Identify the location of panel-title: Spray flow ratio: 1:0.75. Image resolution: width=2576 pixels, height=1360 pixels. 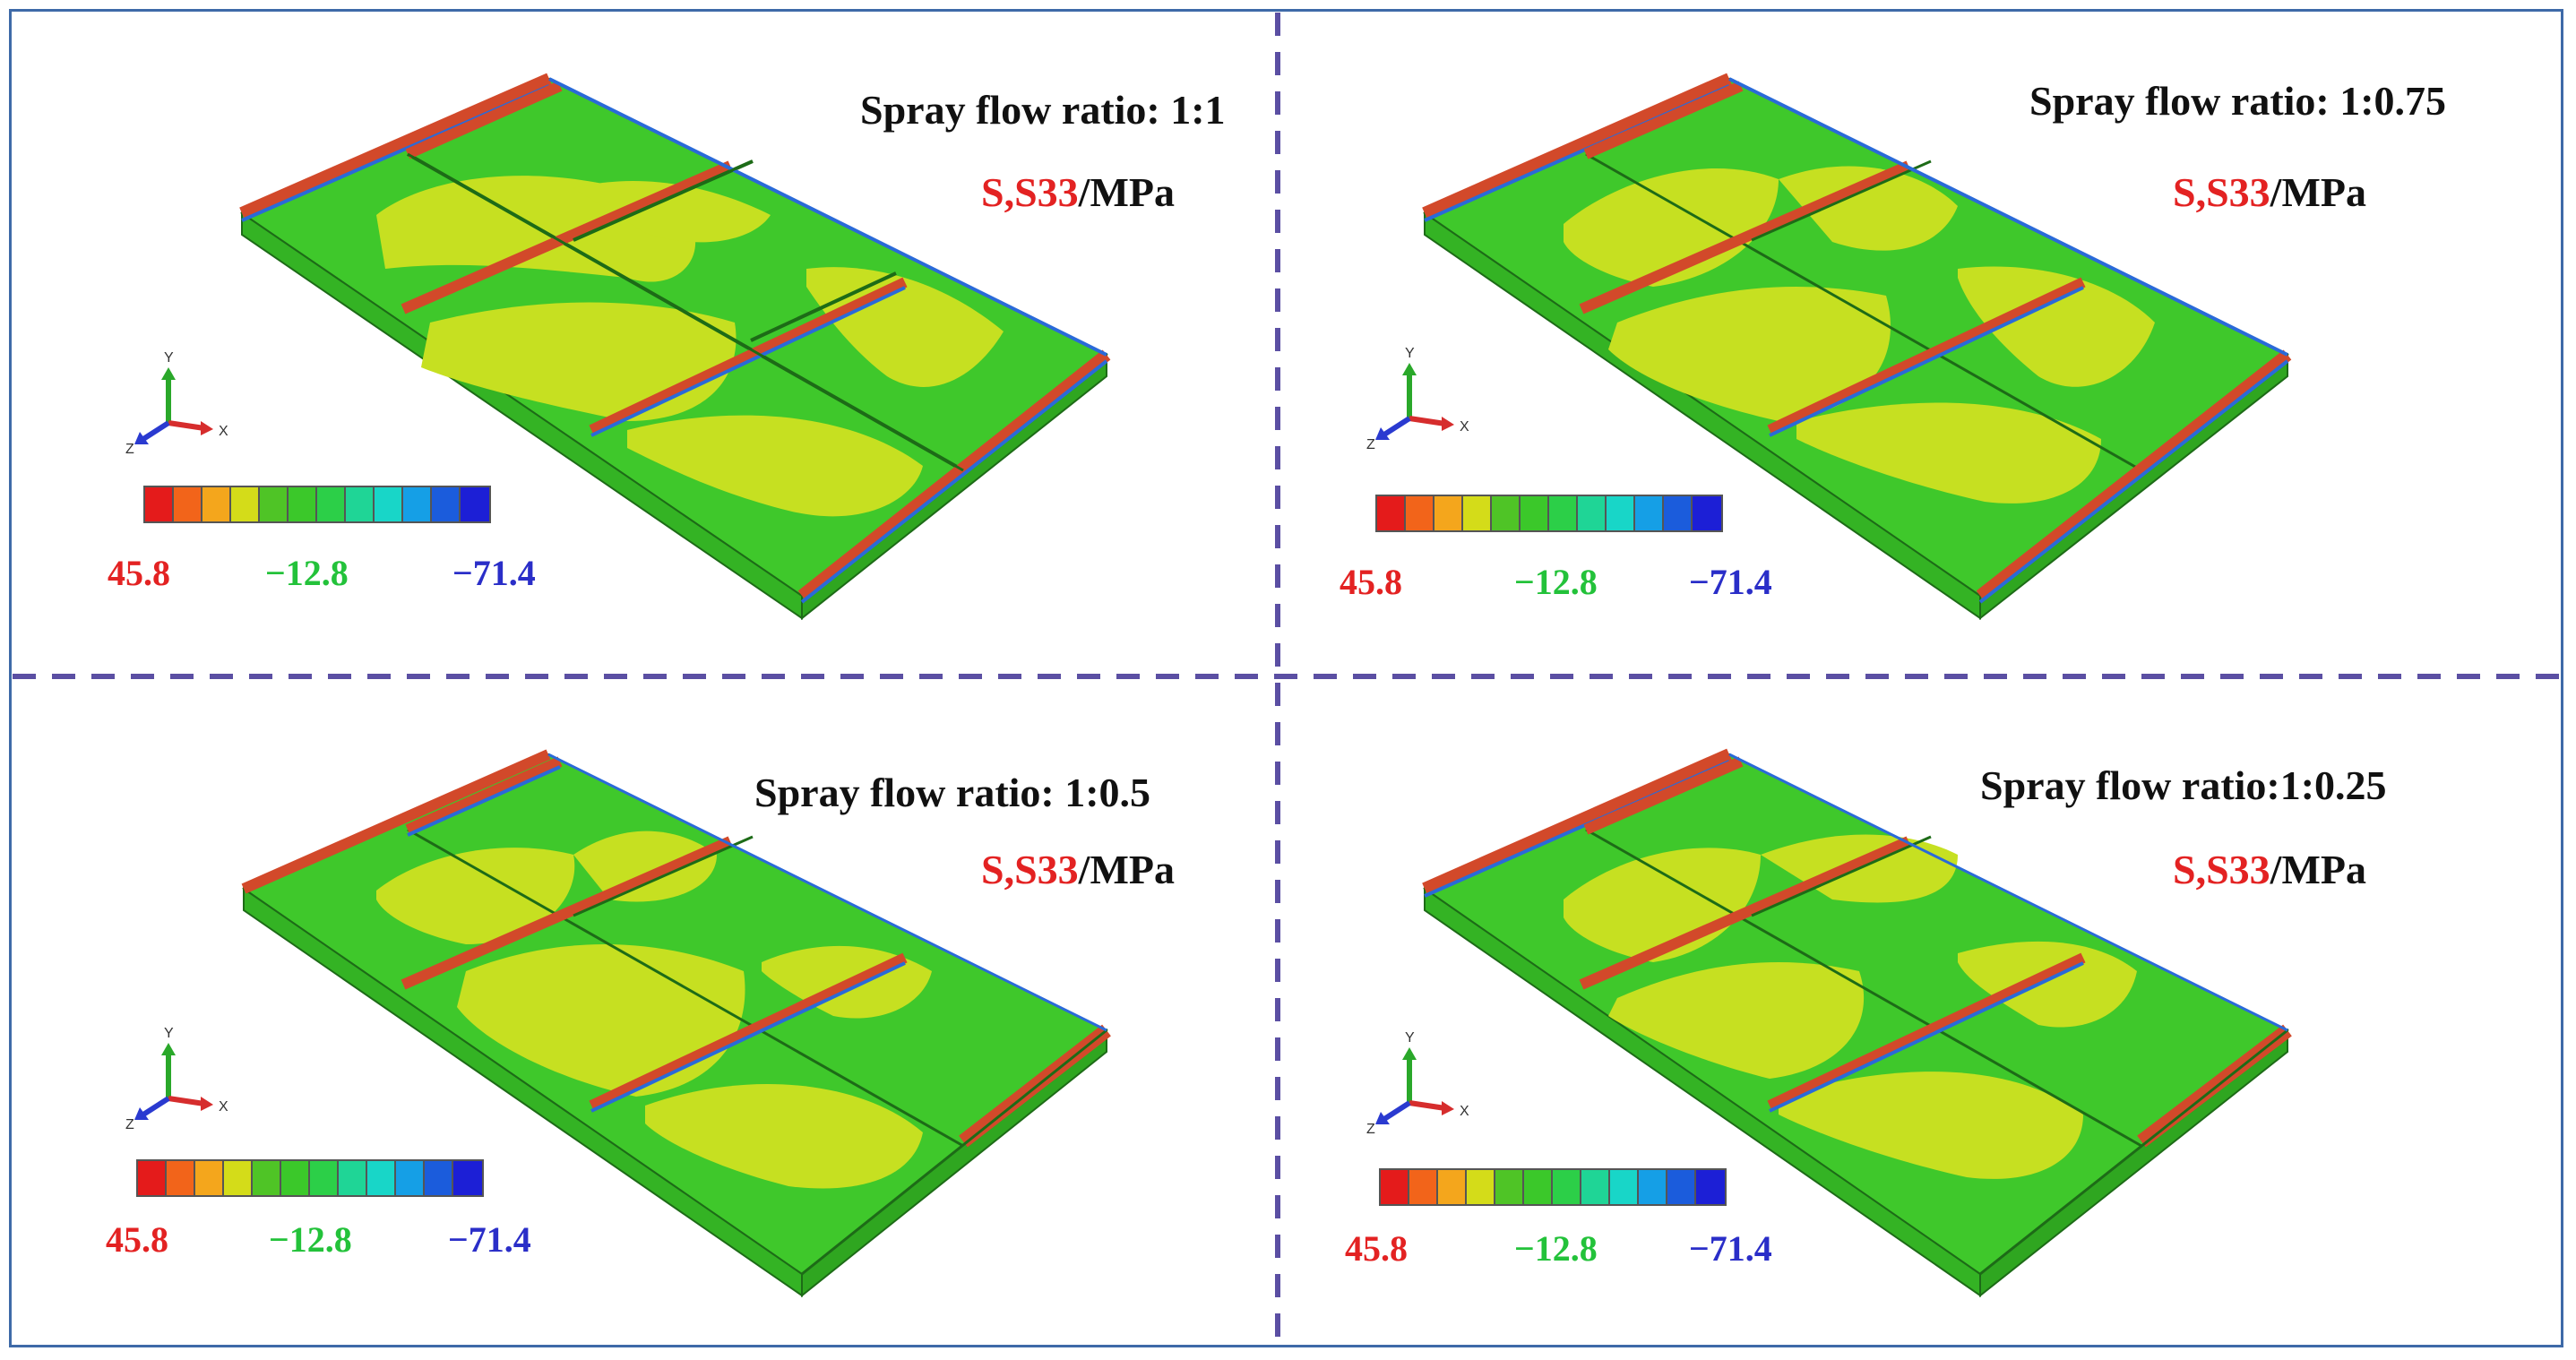
(2238, 101).